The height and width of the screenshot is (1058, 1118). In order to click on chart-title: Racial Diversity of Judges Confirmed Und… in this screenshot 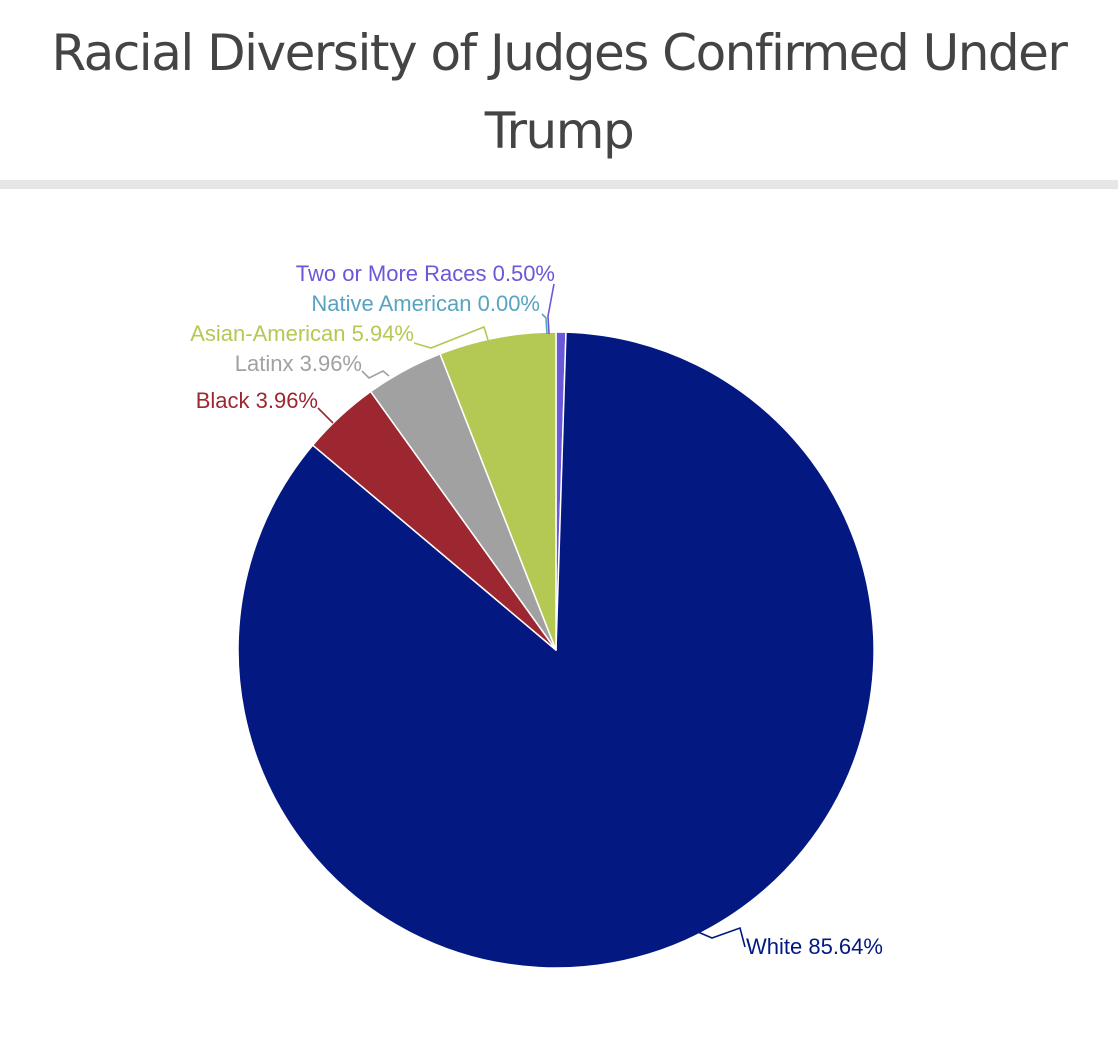, I will do `click(559, 92)`.